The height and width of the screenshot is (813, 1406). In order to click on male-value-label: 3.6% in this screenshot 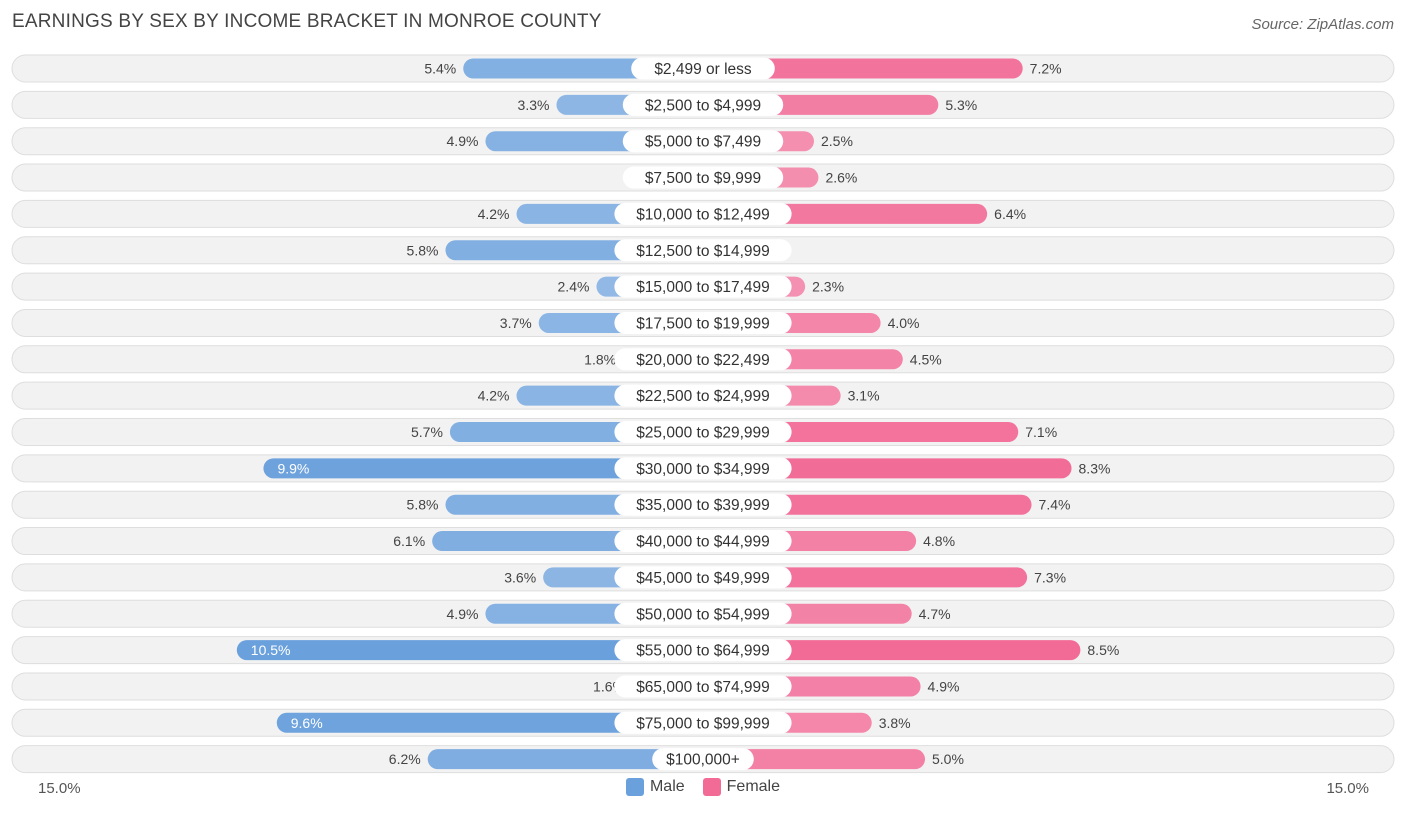, I will do `click(520, 577)`.